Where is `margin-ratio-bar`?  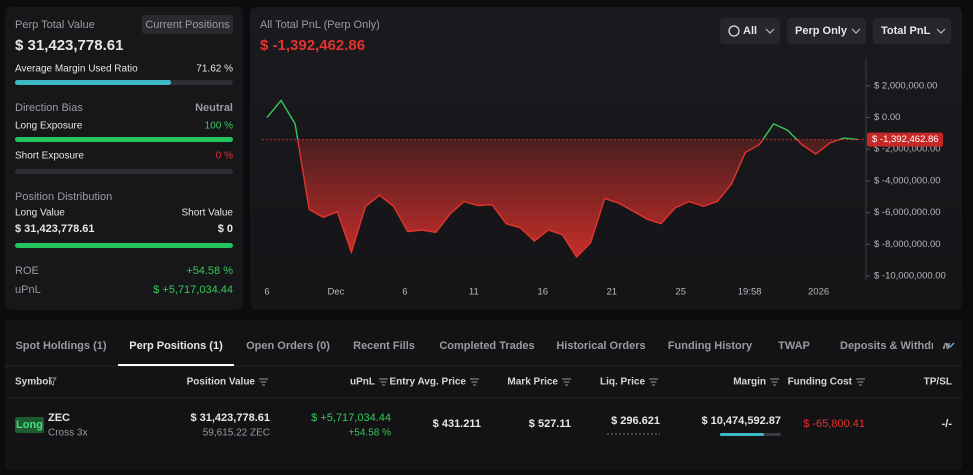 margin-ratio-bar is located at coordinates (93, 82).